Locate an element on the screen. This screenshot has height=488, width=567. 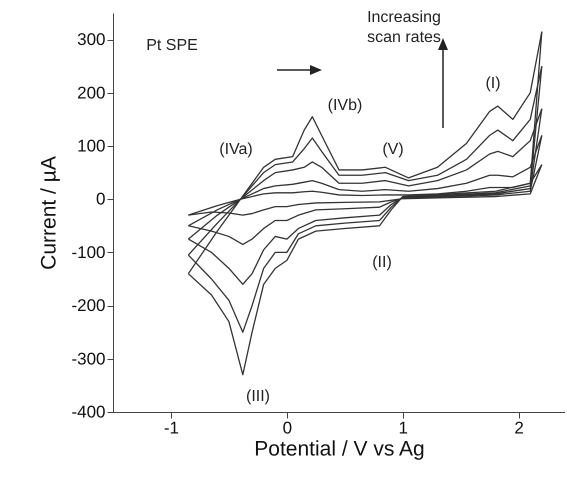
annotation: Pt SPE is located at coordinates (172, 46).